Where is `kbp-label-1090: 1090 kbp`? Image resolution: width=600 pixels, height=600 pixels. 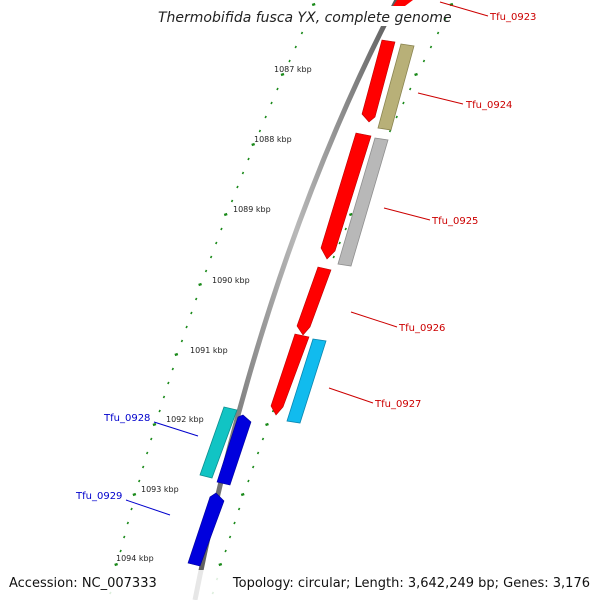 kbp-label-1090: 1090 kbp is located at coordinates (231, 280).